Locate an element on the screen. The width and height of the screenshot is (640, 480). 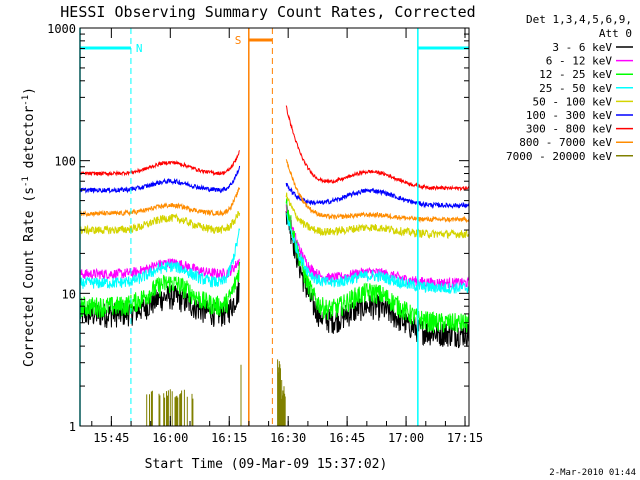
y-tick-label-3: 1000 is located at coordinates (61, 29).